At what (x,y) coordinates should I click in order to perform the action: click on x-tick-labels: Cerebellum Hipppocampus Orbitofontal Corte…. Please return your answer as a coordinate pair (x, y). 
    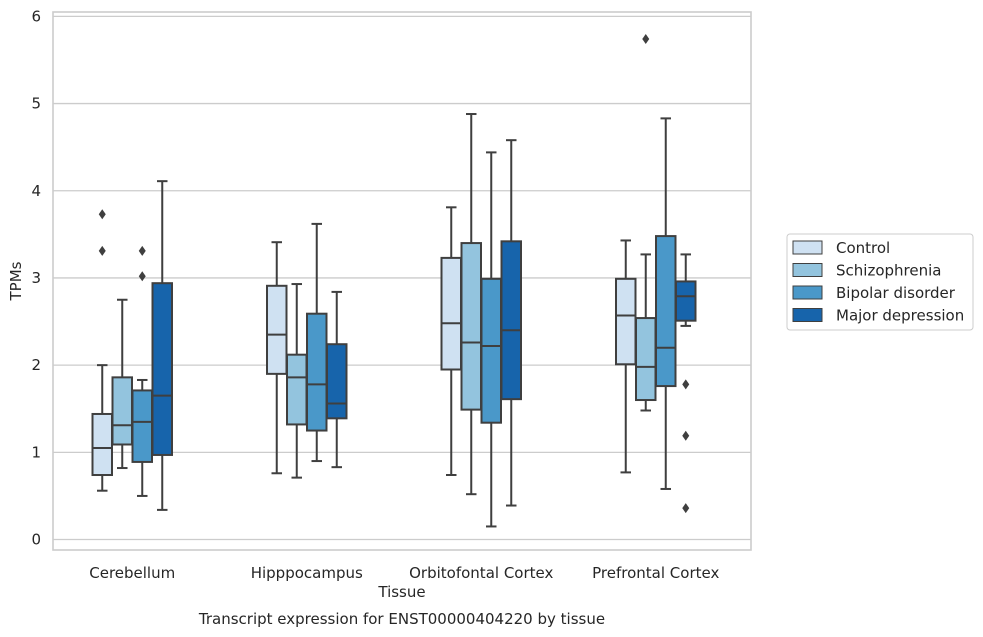
    Looking at the image, I should click on (404, 573).